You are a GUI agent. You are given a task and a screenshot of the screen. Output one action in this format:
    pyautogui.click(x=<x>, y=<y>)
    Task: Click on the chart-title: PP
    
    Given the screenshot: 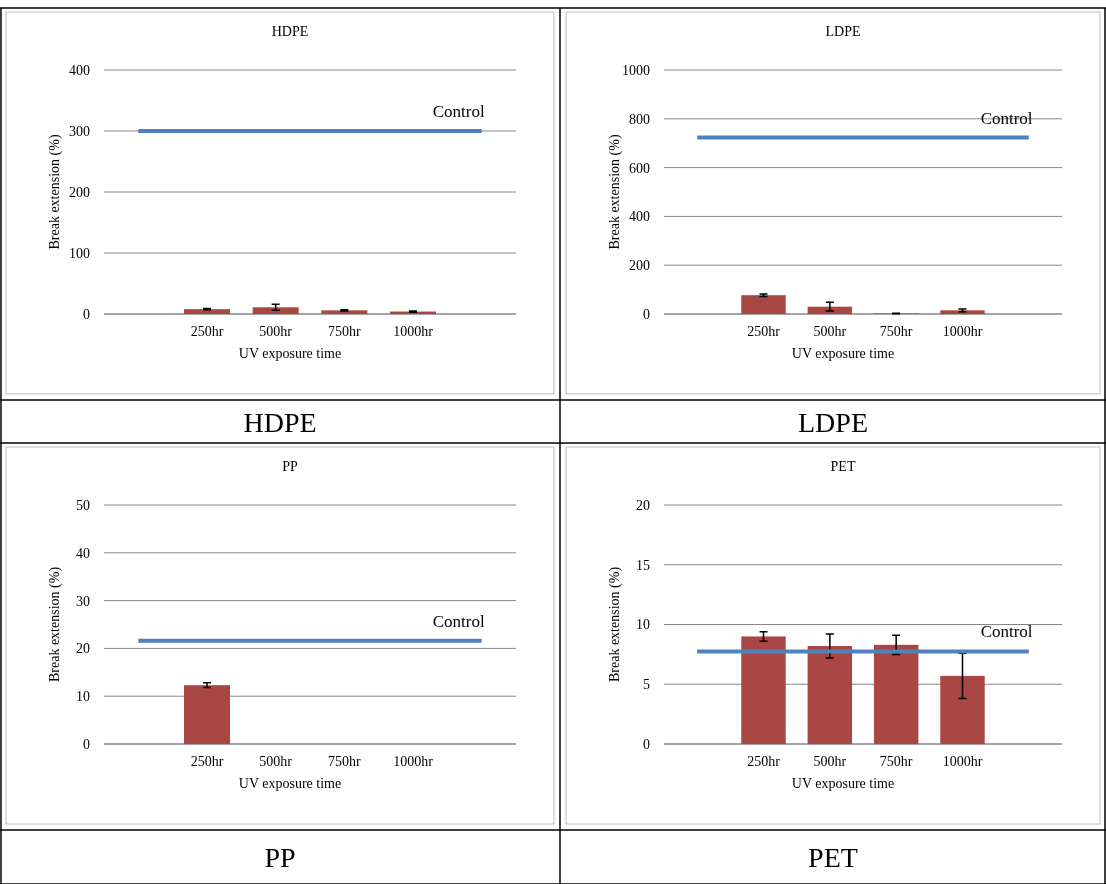 What is the action you would take?
    pyautogui.click(x=290, y=466)
    